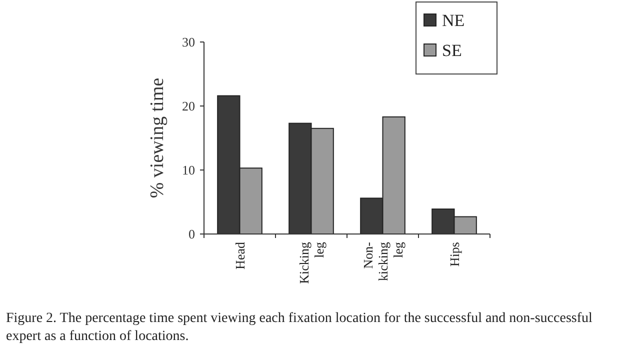 The image size is (638, 349). I want to click on y-tick-label: 10, so click(188, 170).